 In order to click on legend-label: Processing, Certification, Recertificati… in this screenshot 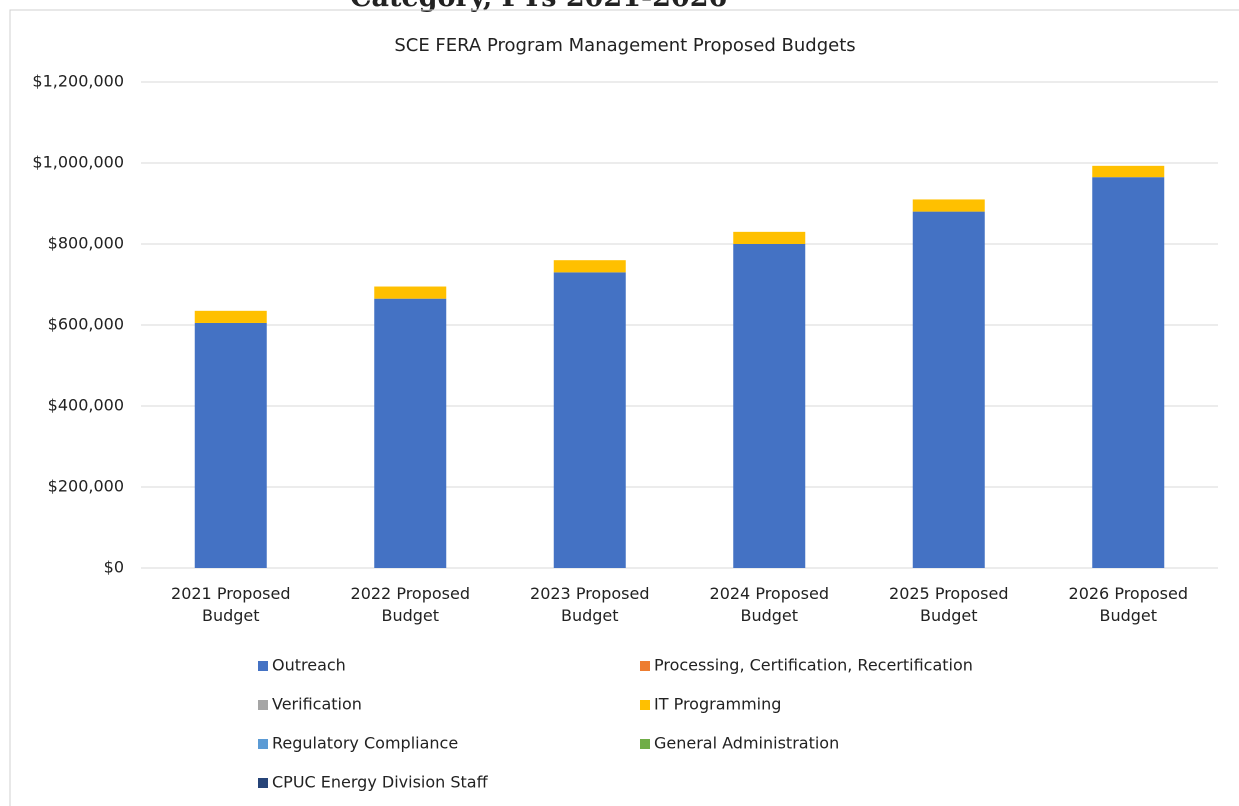, I will do `click(813, 665)`.